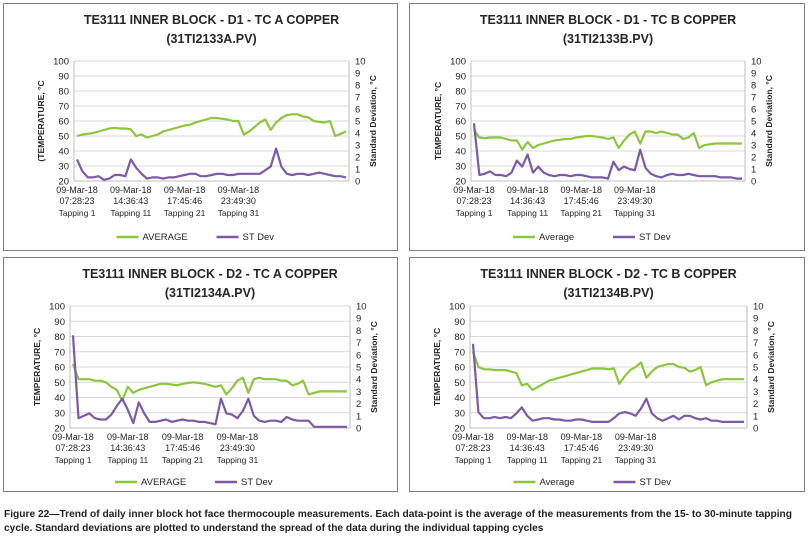 Image resolution: width=810 pixels, height=544 pixels. Describe the element at coordinates (210, 293) in the screenshot. I see `chart-subtitle: (31TI2134A.PV)` at that location.